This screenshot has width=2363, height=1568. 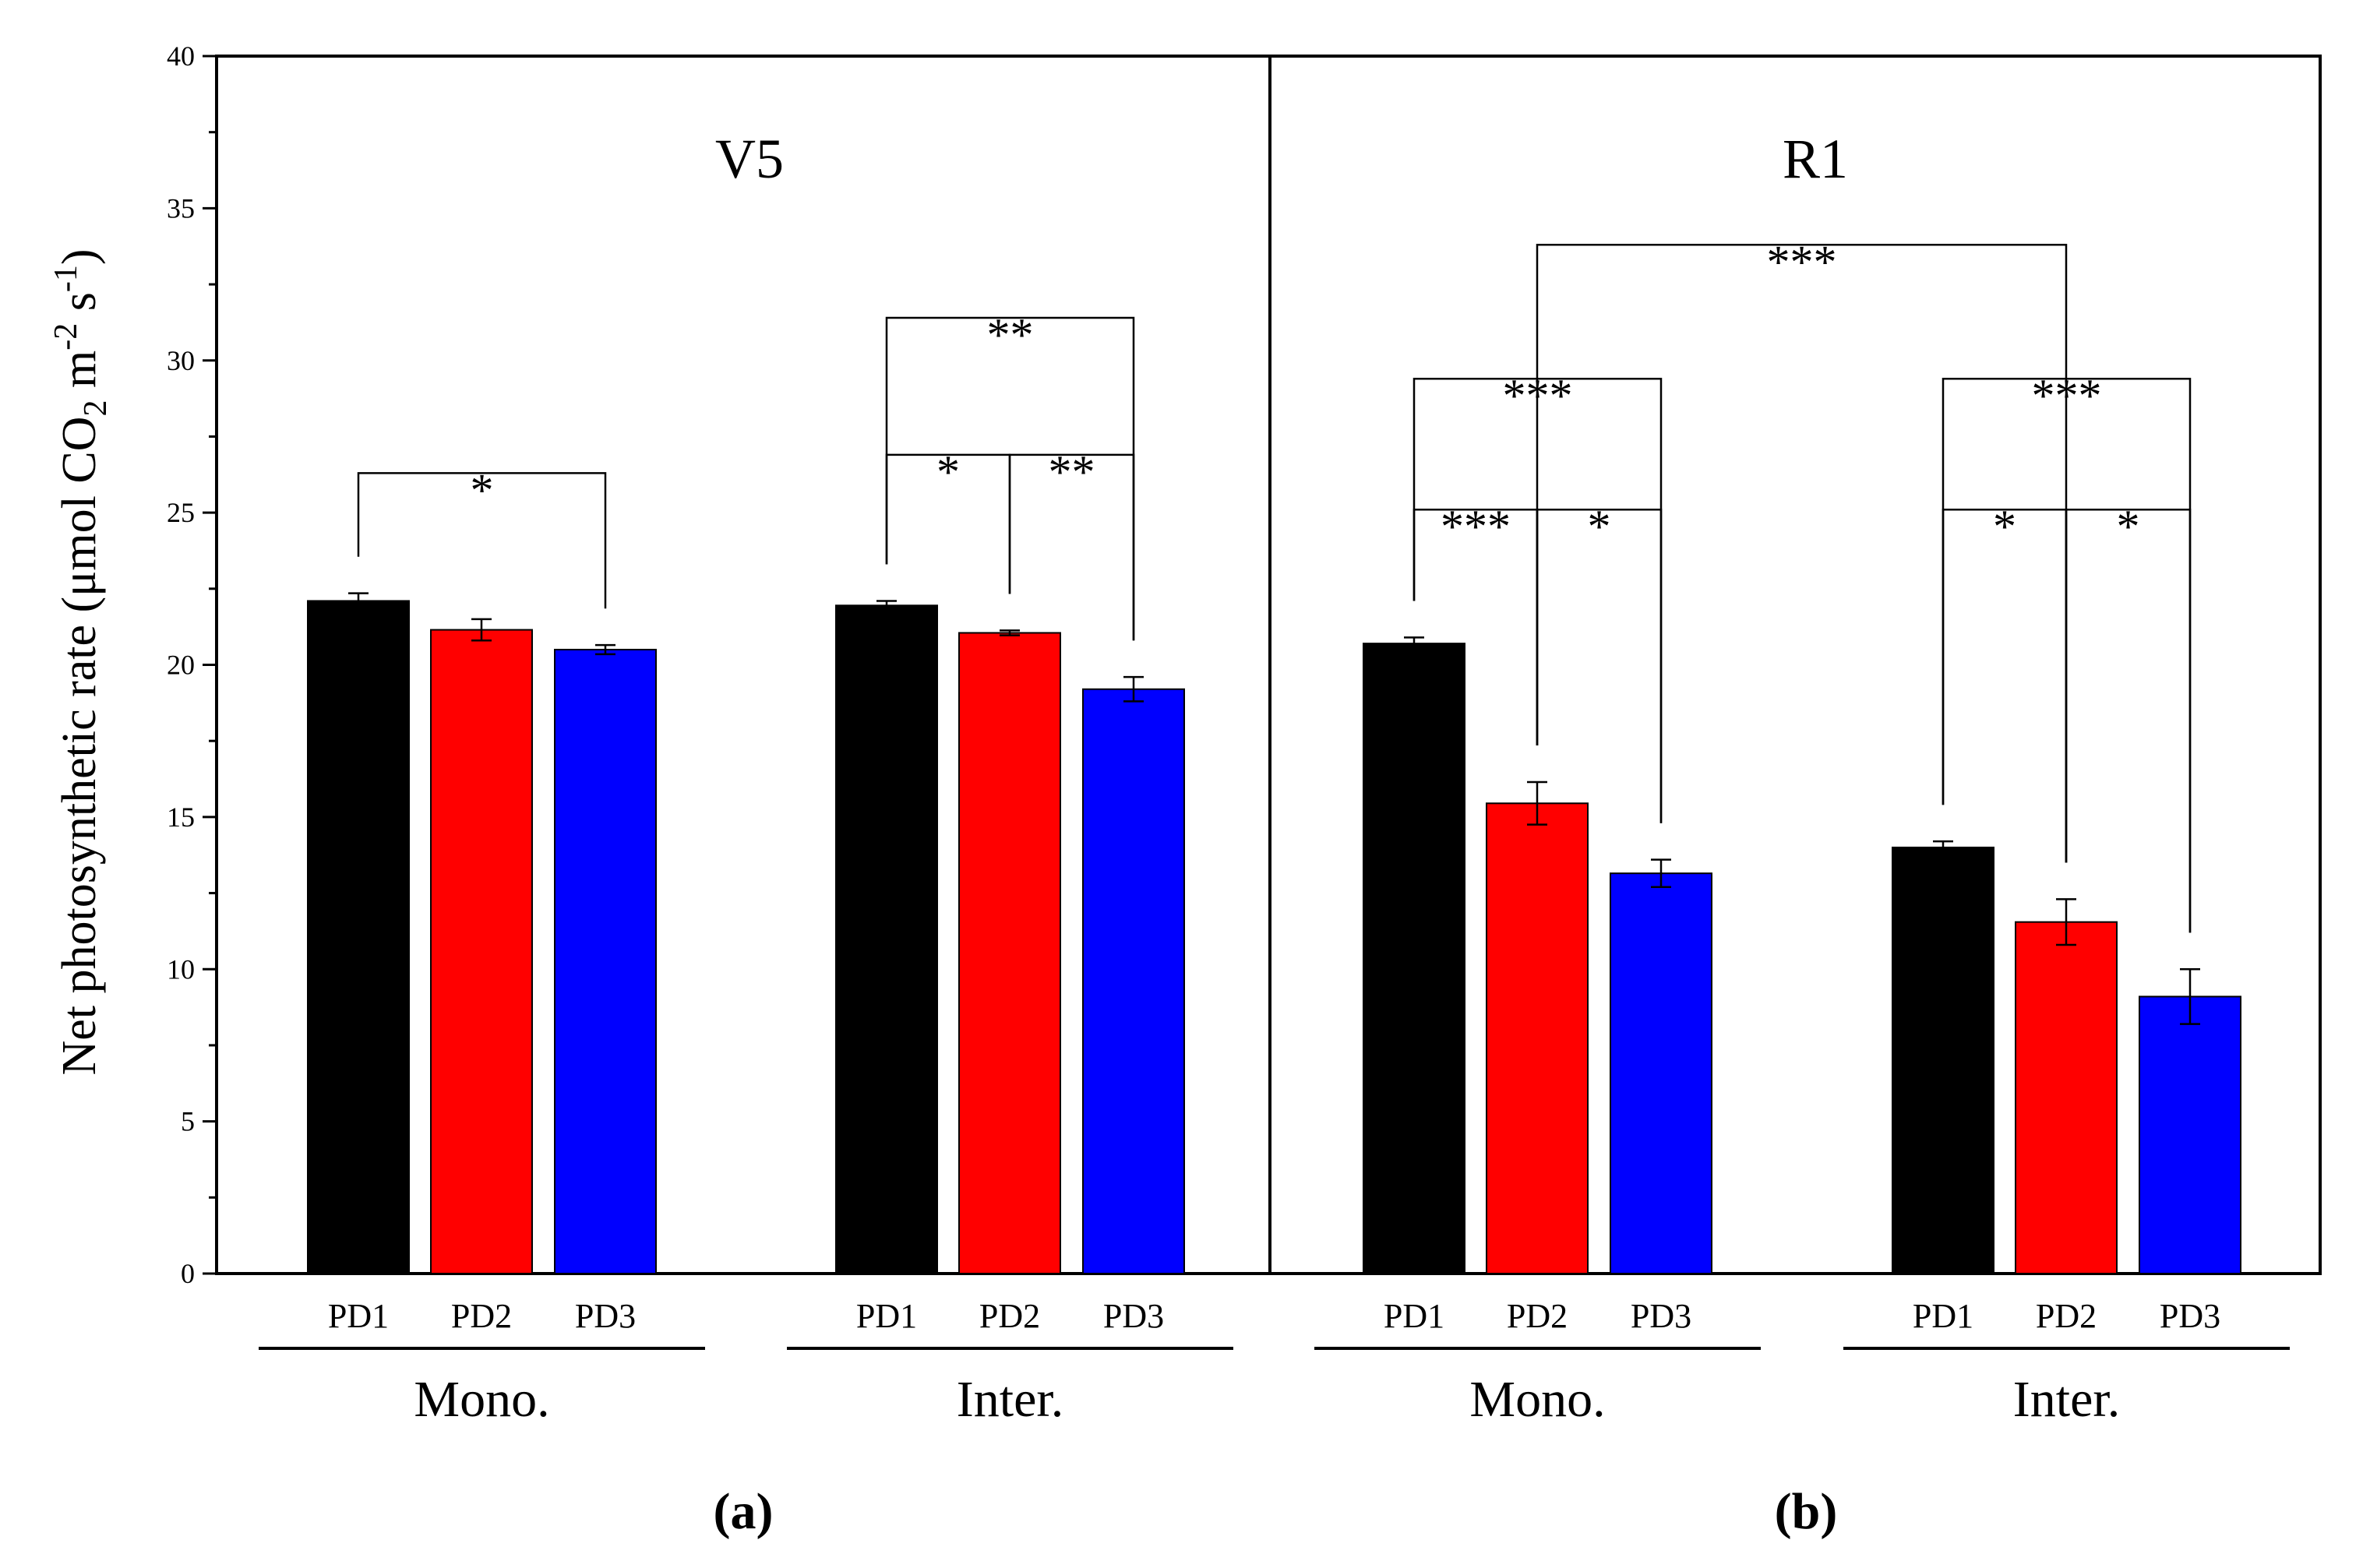 What do you see at coordinates (1943, 1060) in the screenshot?
I see `bar-R1-inter-pd1` at bounding box center [1943, 1060].